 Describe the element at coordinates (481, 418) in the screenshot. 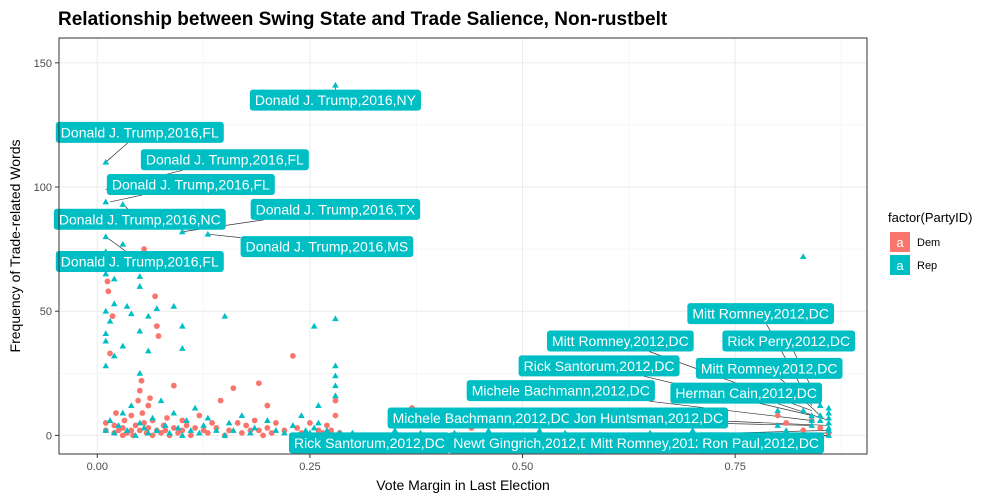

I see `point-annotation: Michele Bachmann,2012,DC` at that location.